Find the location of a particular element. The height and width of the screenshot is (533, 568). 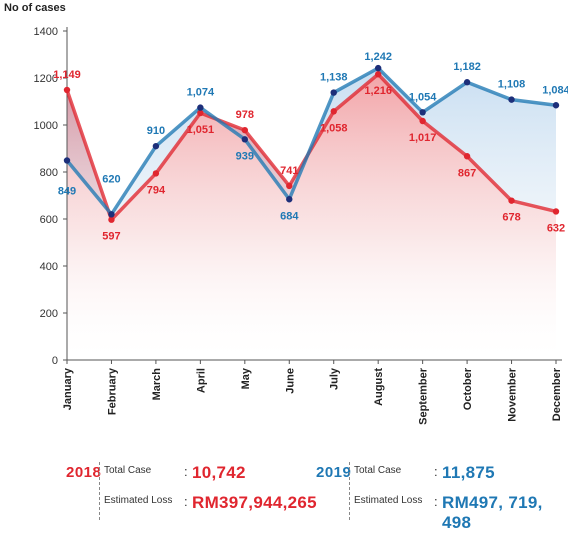

summary-2018-total-case-value: 10,742 is located at coordinates (219, 472).